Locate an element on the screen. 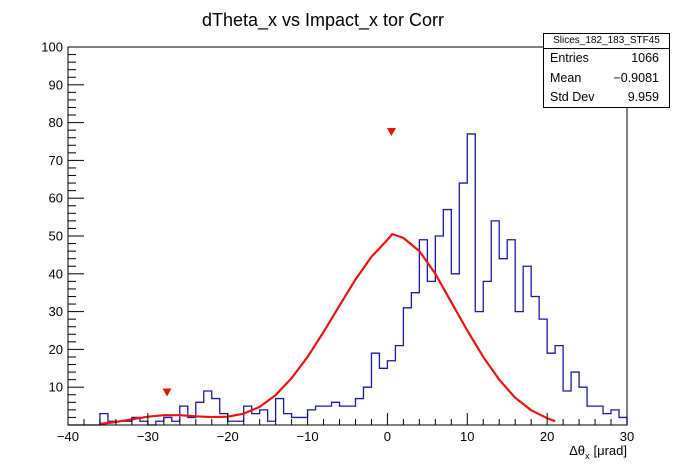  y-tick-label: 90 is located at coordinates (56, 84).